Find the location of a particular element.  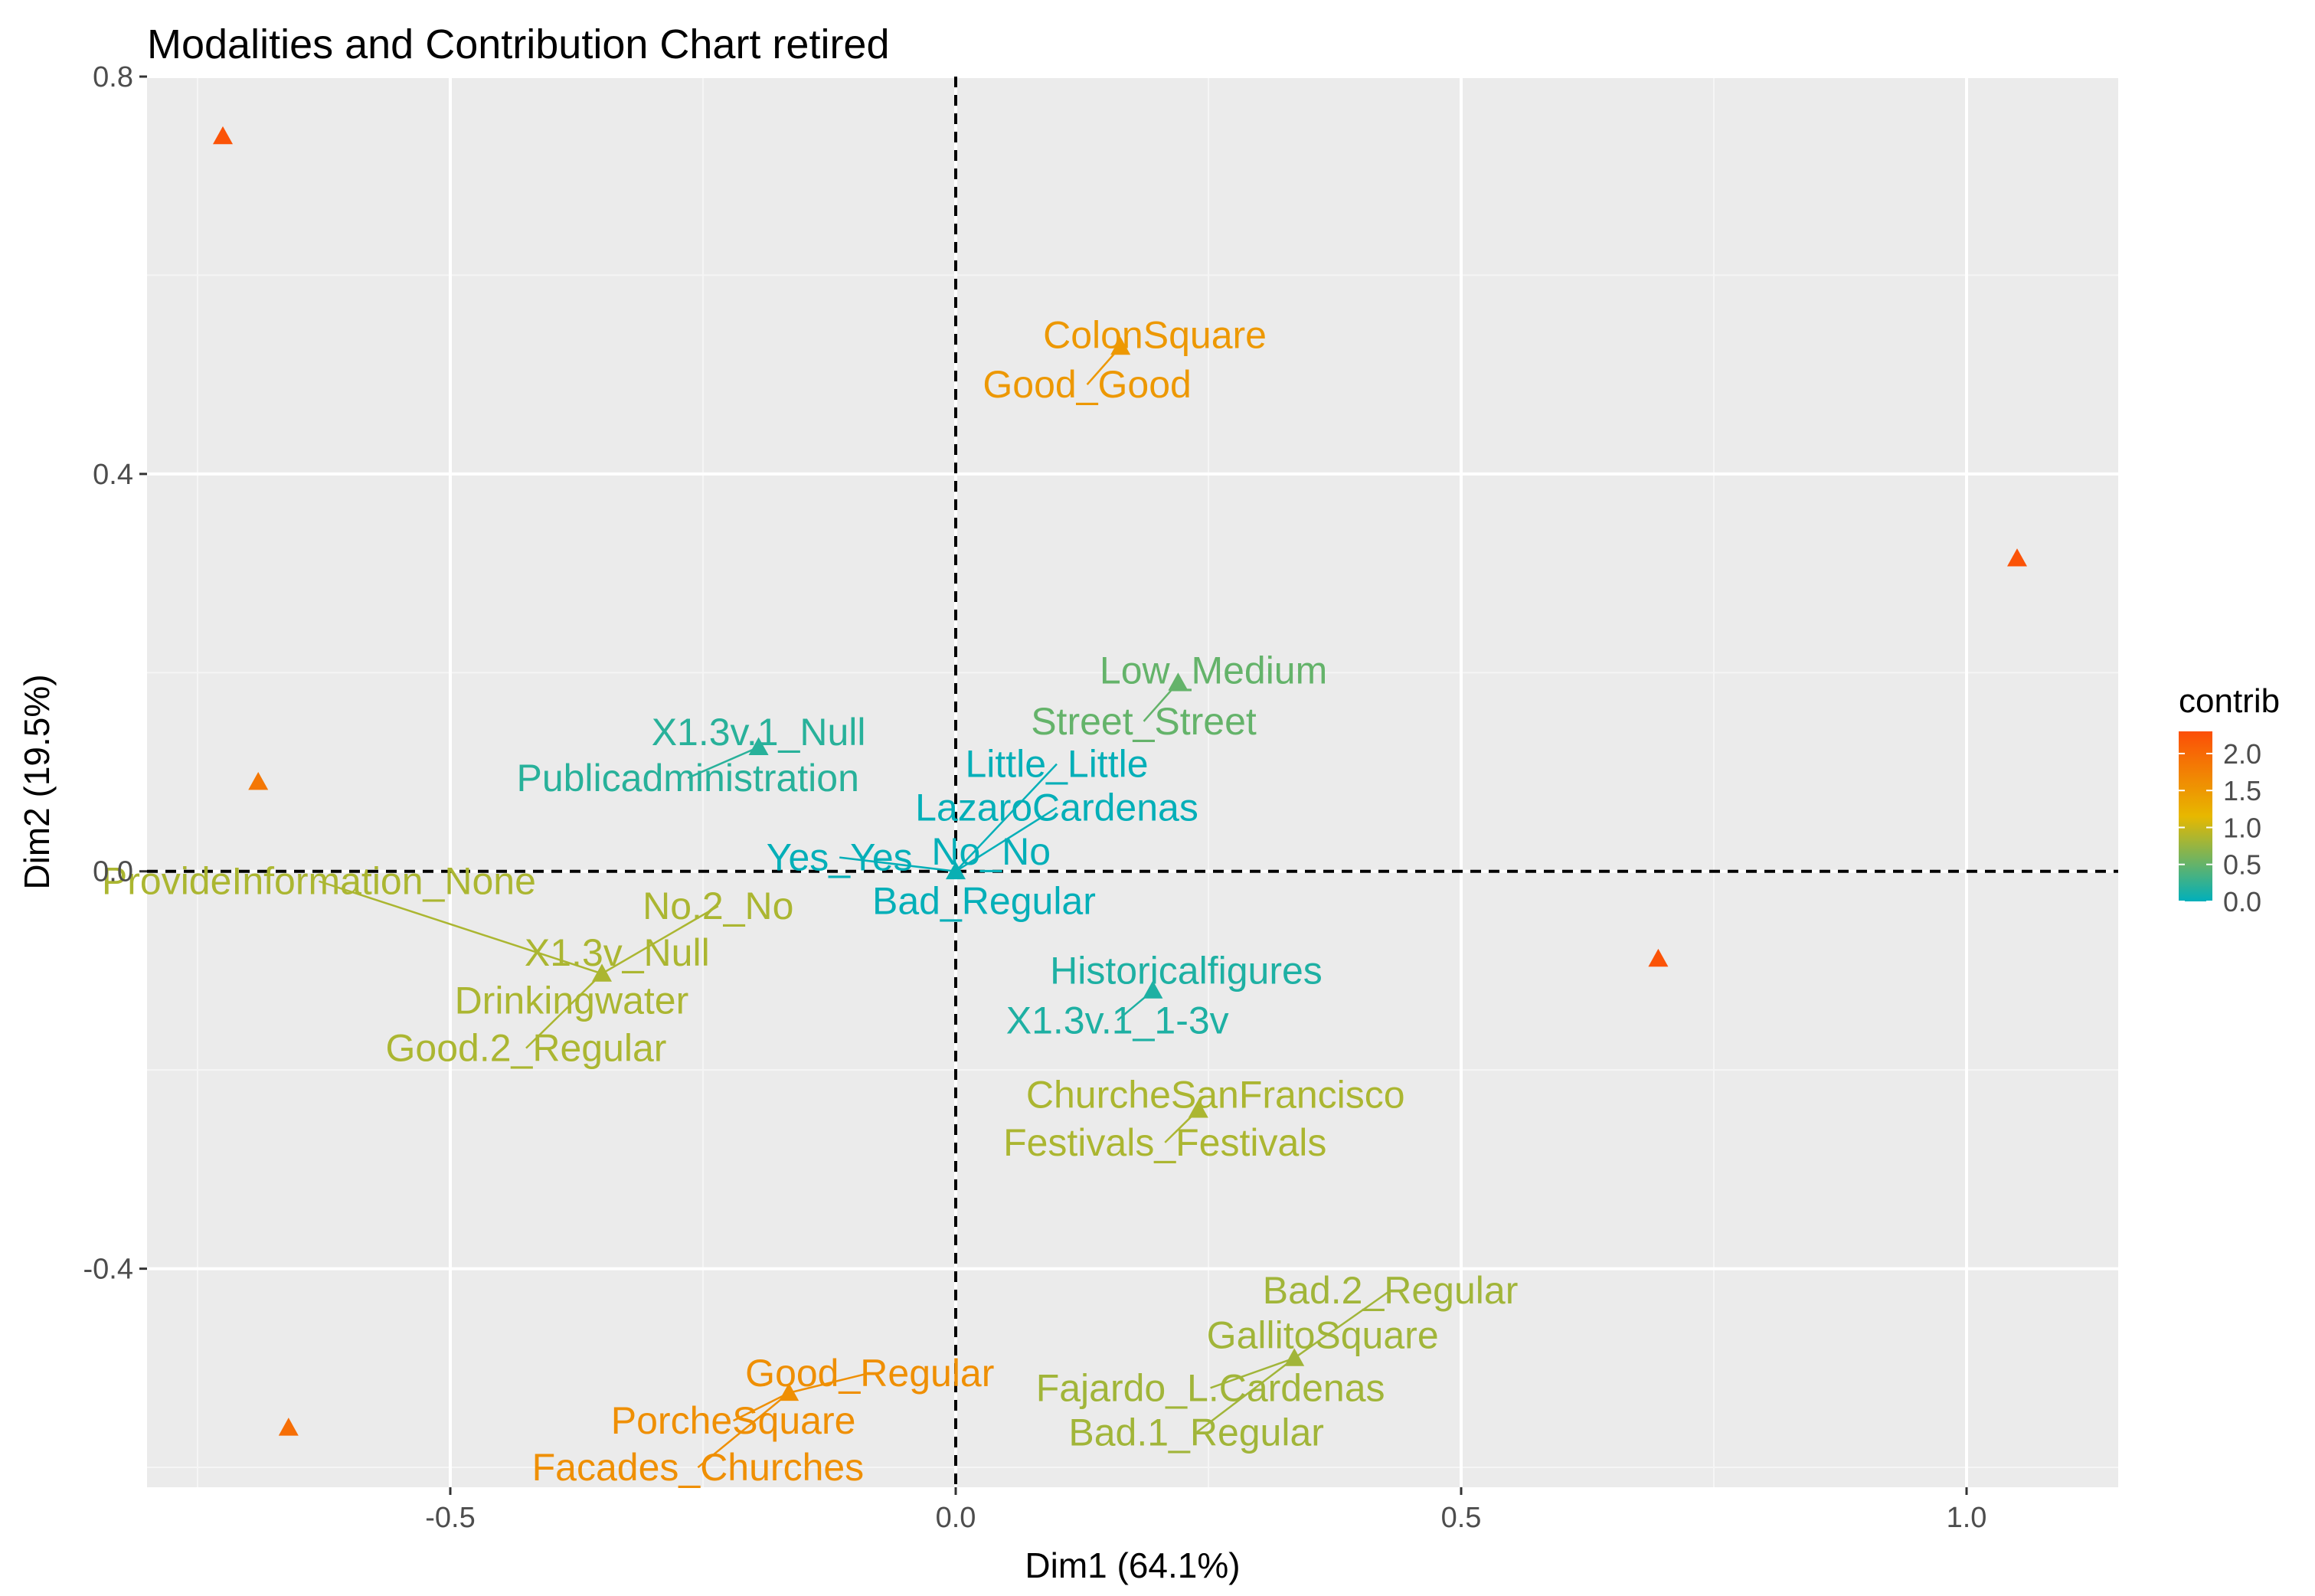

point-label: Bad.2_Regular is located at coordinates (1391, 1291).